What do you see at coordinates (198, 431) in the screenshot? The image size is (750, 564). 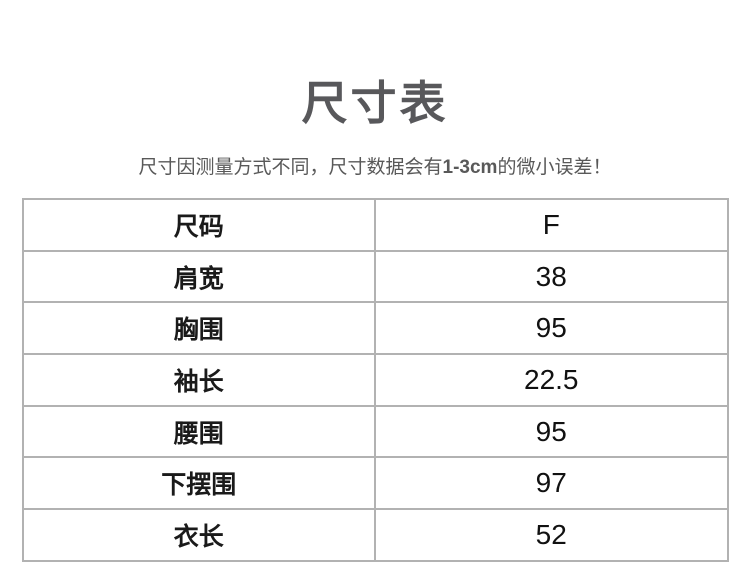 I see `row-label-cell: 腰围` at bounding box center [198, 431].